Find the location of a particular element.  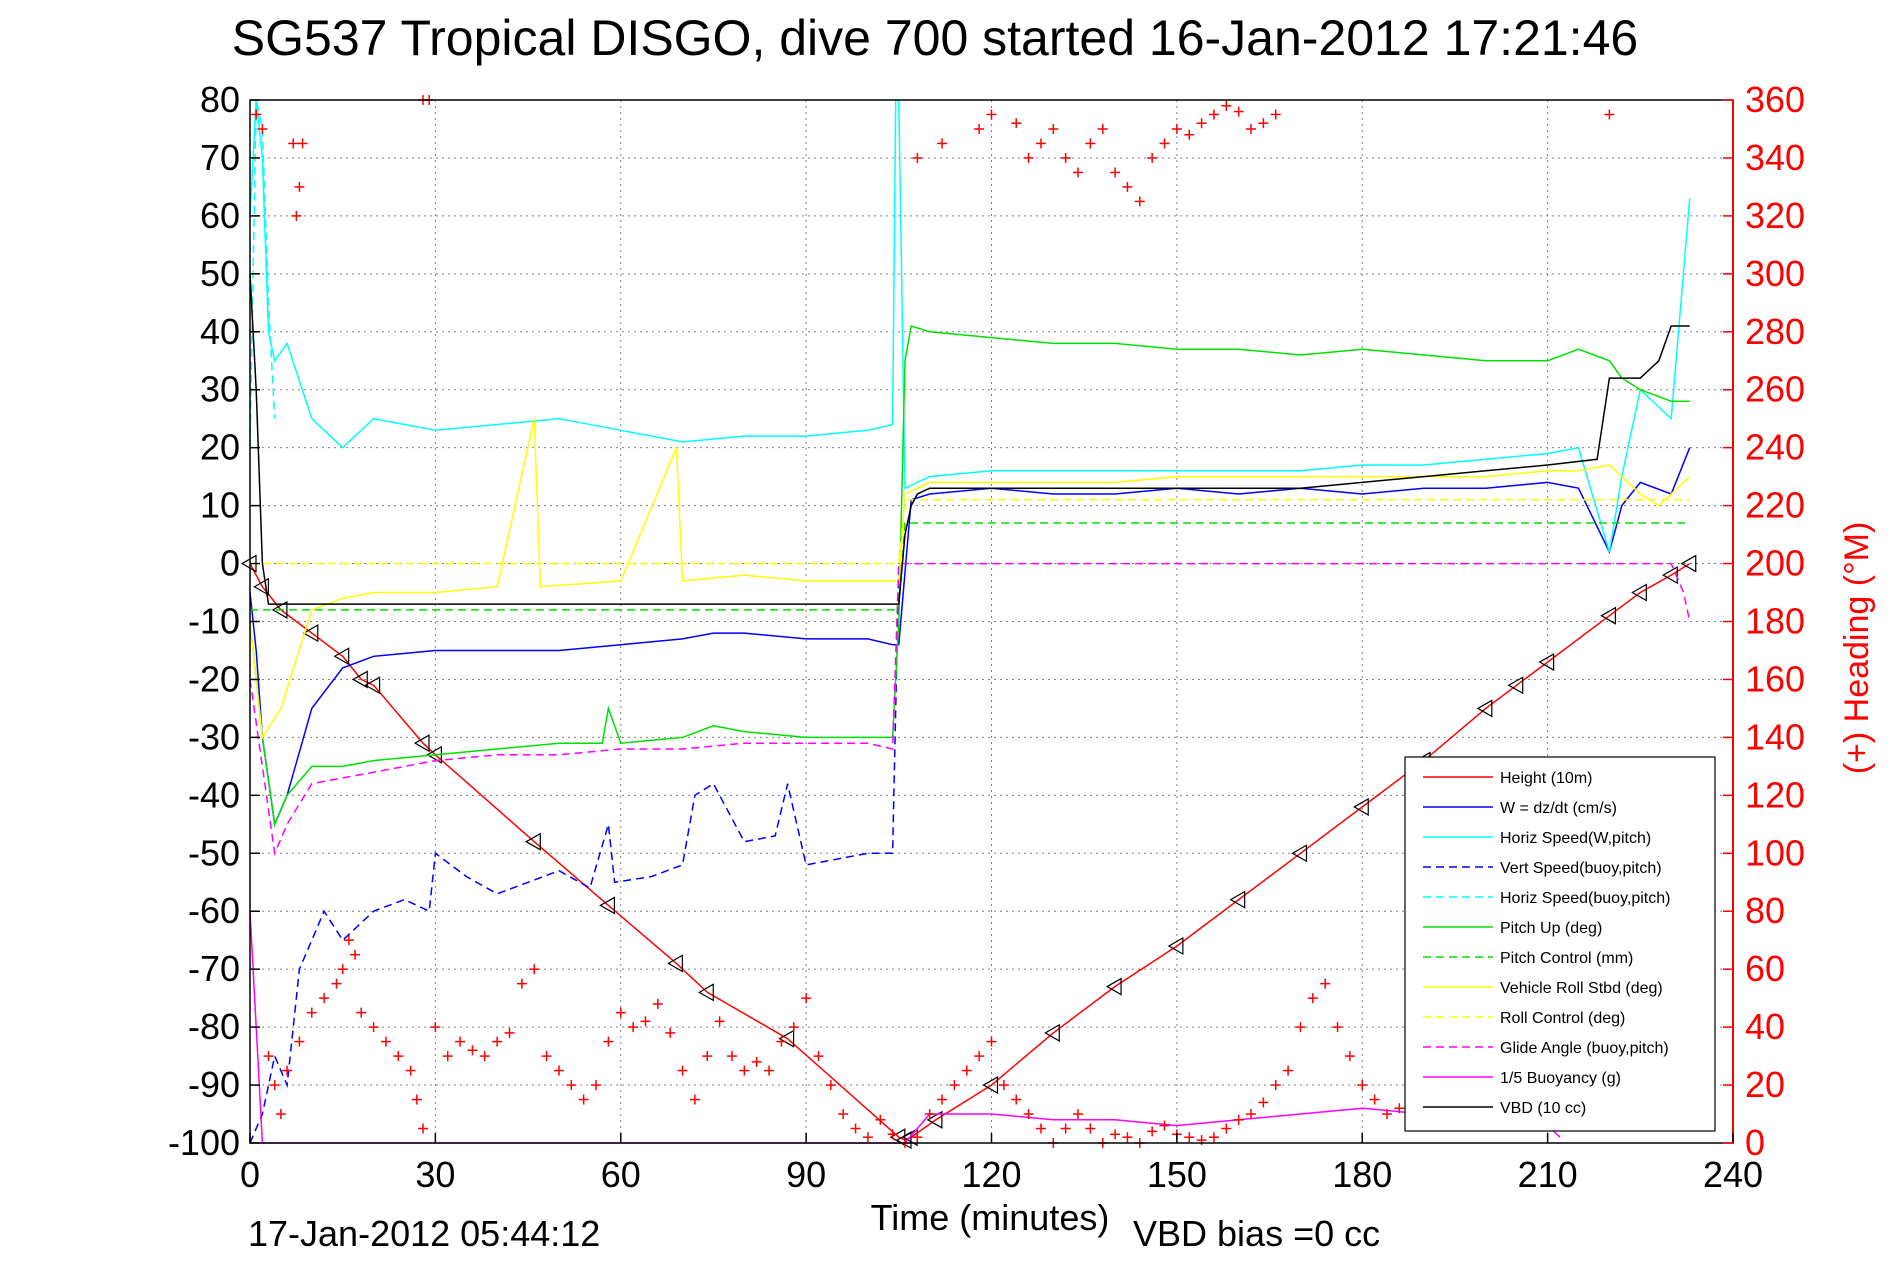

y-tick-label-left: 40 is located at coordinates (220, 331).